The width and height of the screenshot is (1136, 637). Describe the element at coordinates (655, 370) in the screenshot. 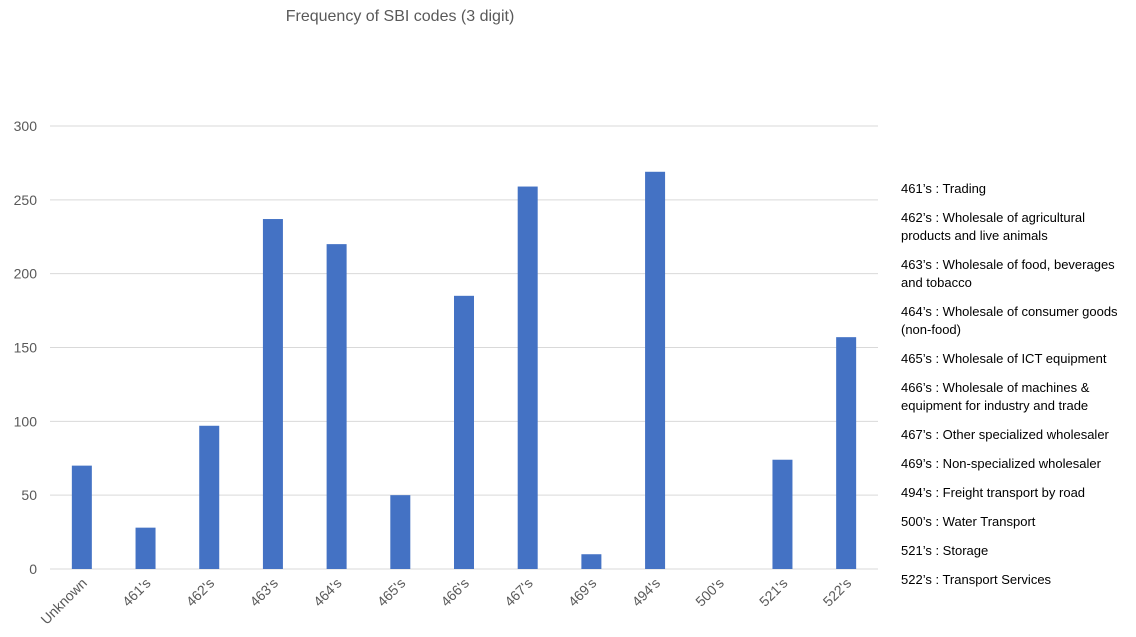

I see `bar-494's` at that location.